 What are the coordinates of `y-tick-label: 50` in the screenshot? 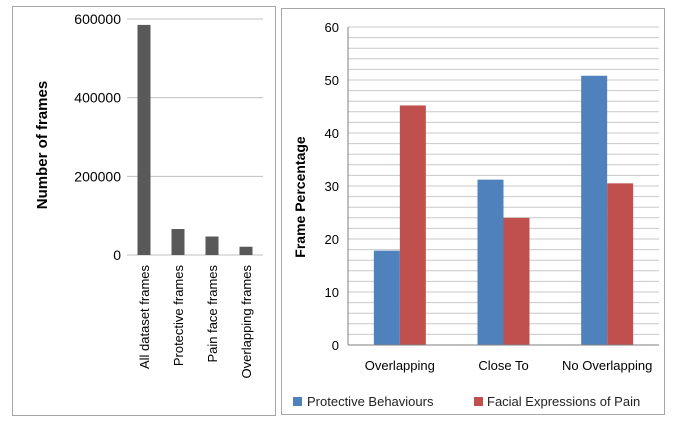 It's located at (332, 80).